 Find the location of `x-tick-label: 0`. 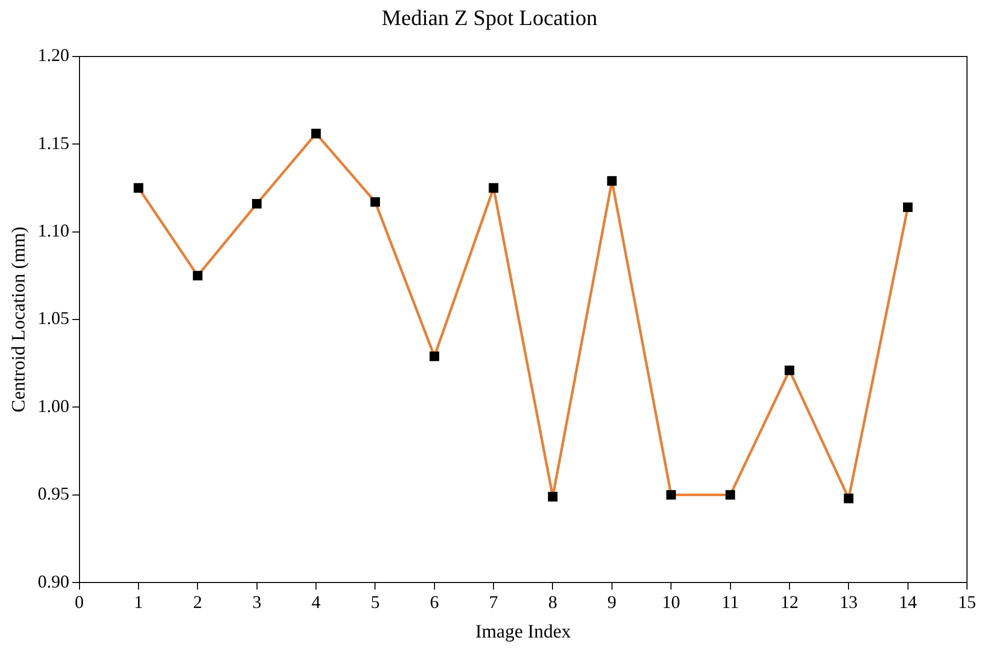

x-tick-label: 0 is located at coordinates (79, 602).